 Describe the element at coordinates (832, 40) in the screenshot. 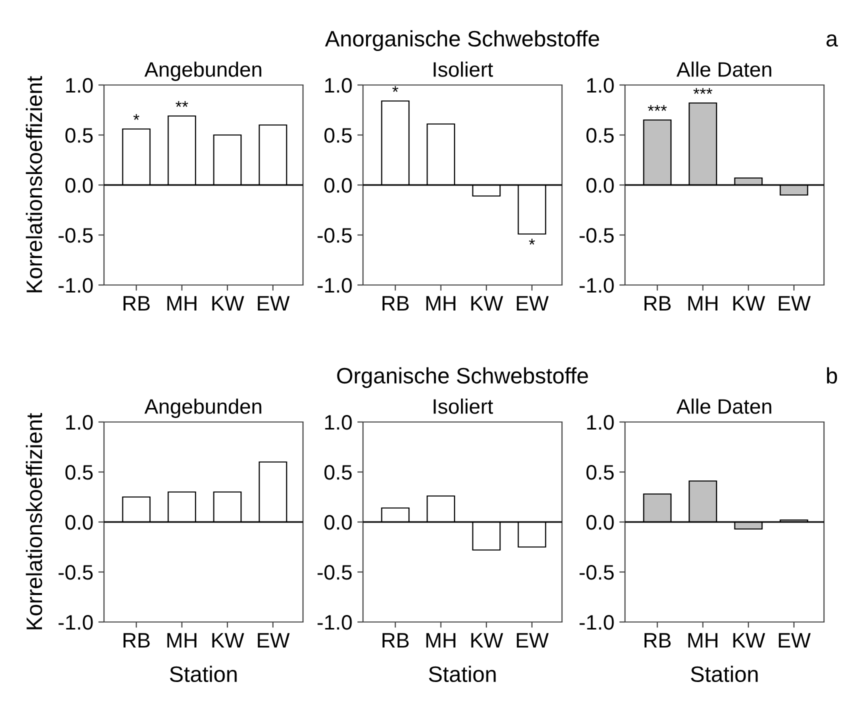

I see `text: a` at that location.